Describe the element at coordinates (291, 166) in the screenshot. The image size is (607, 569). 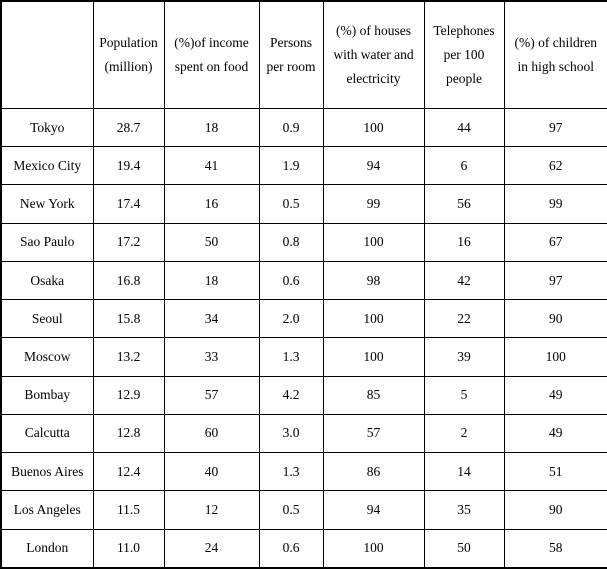
I see `value-cell-persons_per_room: 1.9` at that location.